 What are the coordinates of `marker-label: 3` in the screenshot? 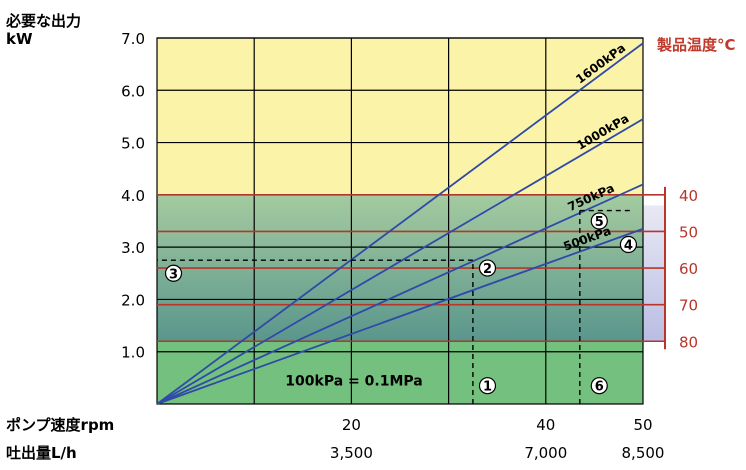 It's located at (173, 274).